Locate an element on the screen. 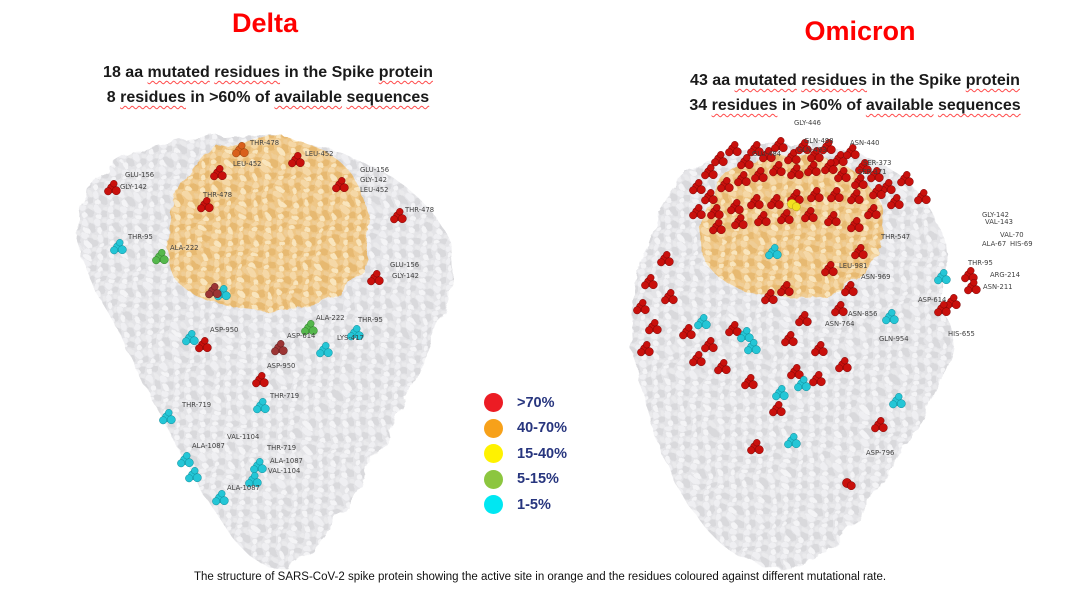  residue-label: GLN-498 is located at coordinates (819, 141).